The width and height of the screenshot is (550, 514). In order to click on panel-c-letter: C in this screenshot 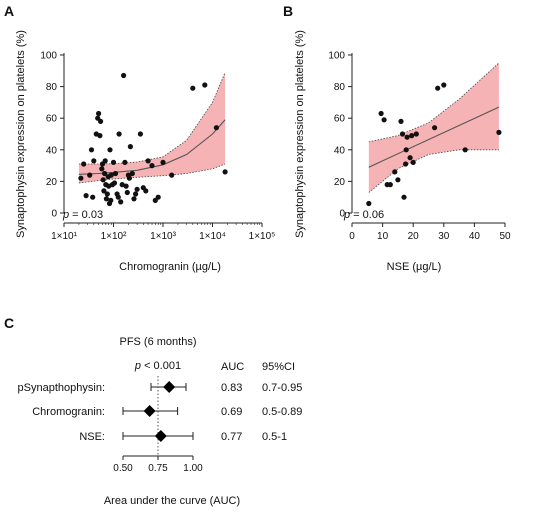, I will do `click(9, 323)`.